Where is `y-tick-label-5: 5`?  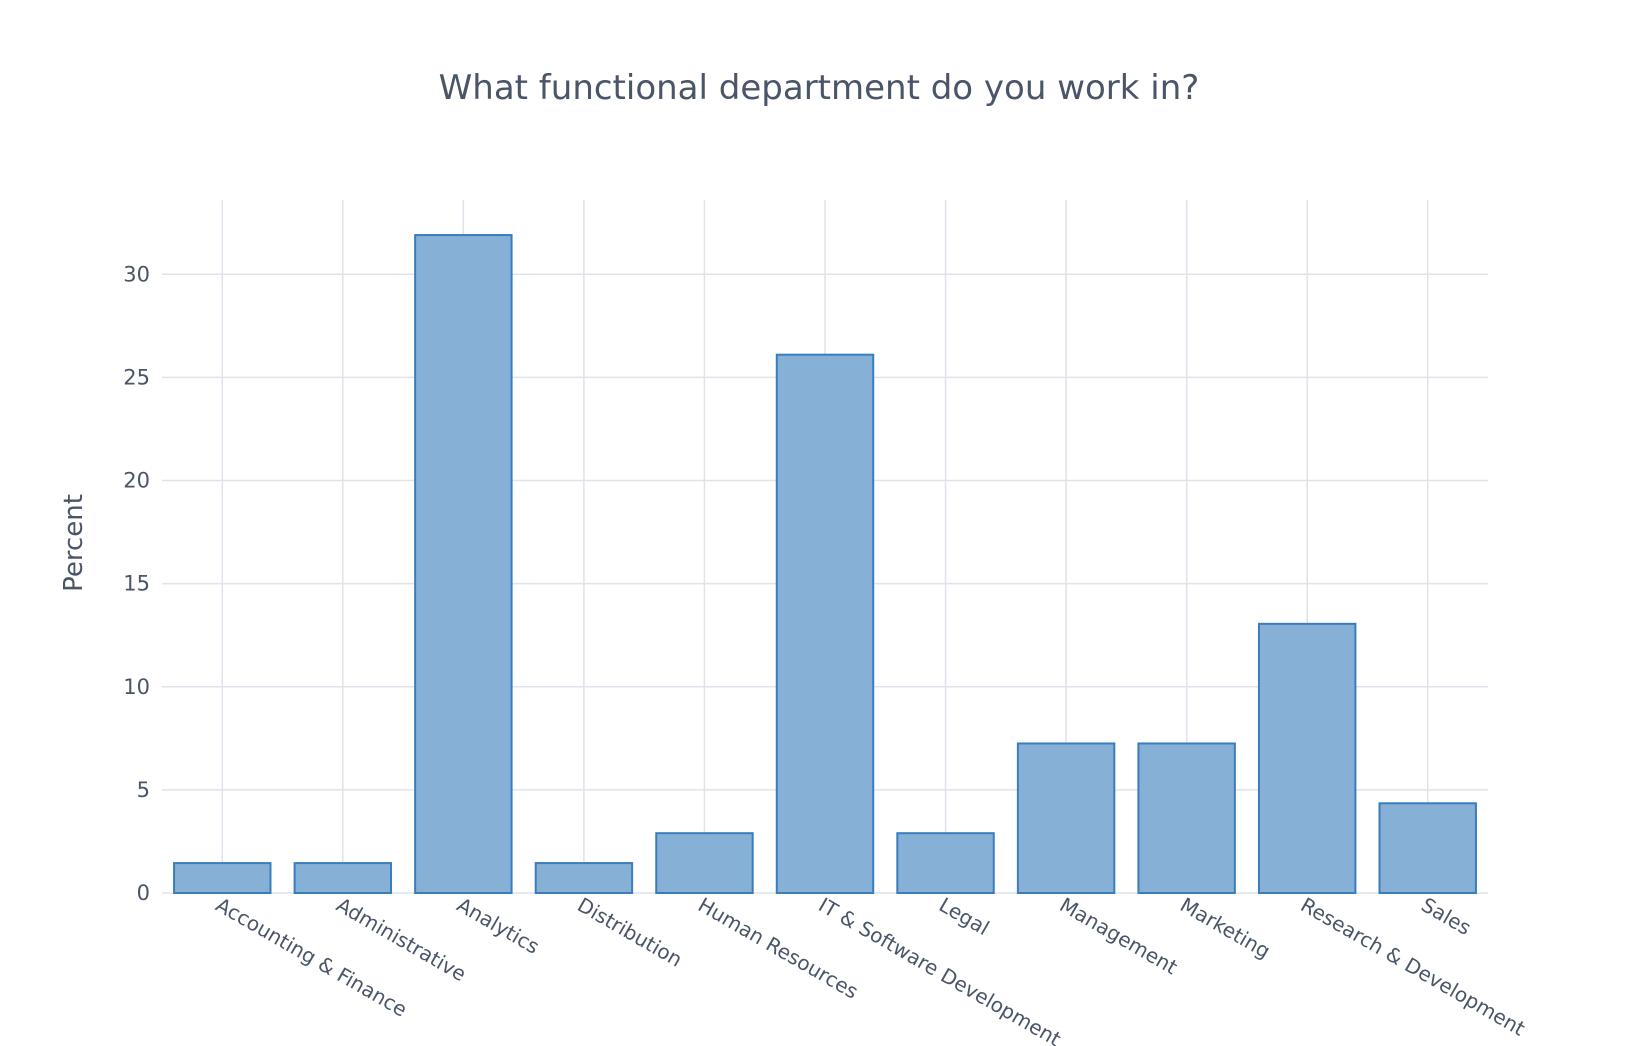
y-tick-label-5: 5 is located at coordinates (143, 790).